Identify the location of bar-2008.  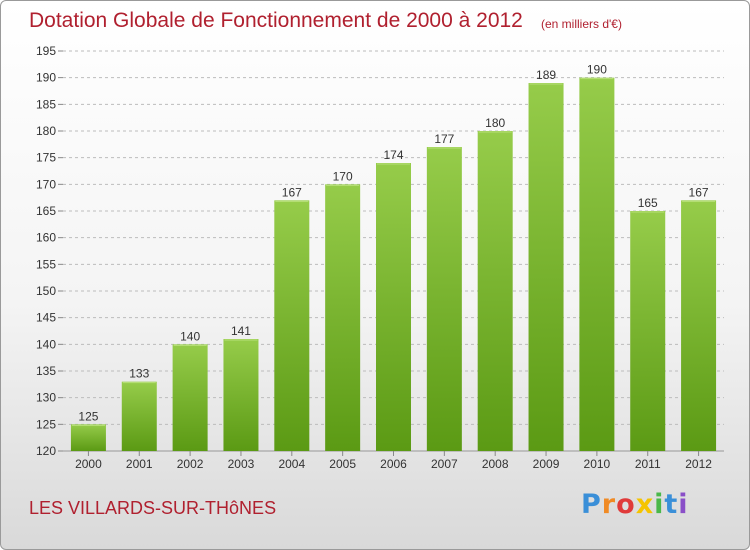
(495, 291).